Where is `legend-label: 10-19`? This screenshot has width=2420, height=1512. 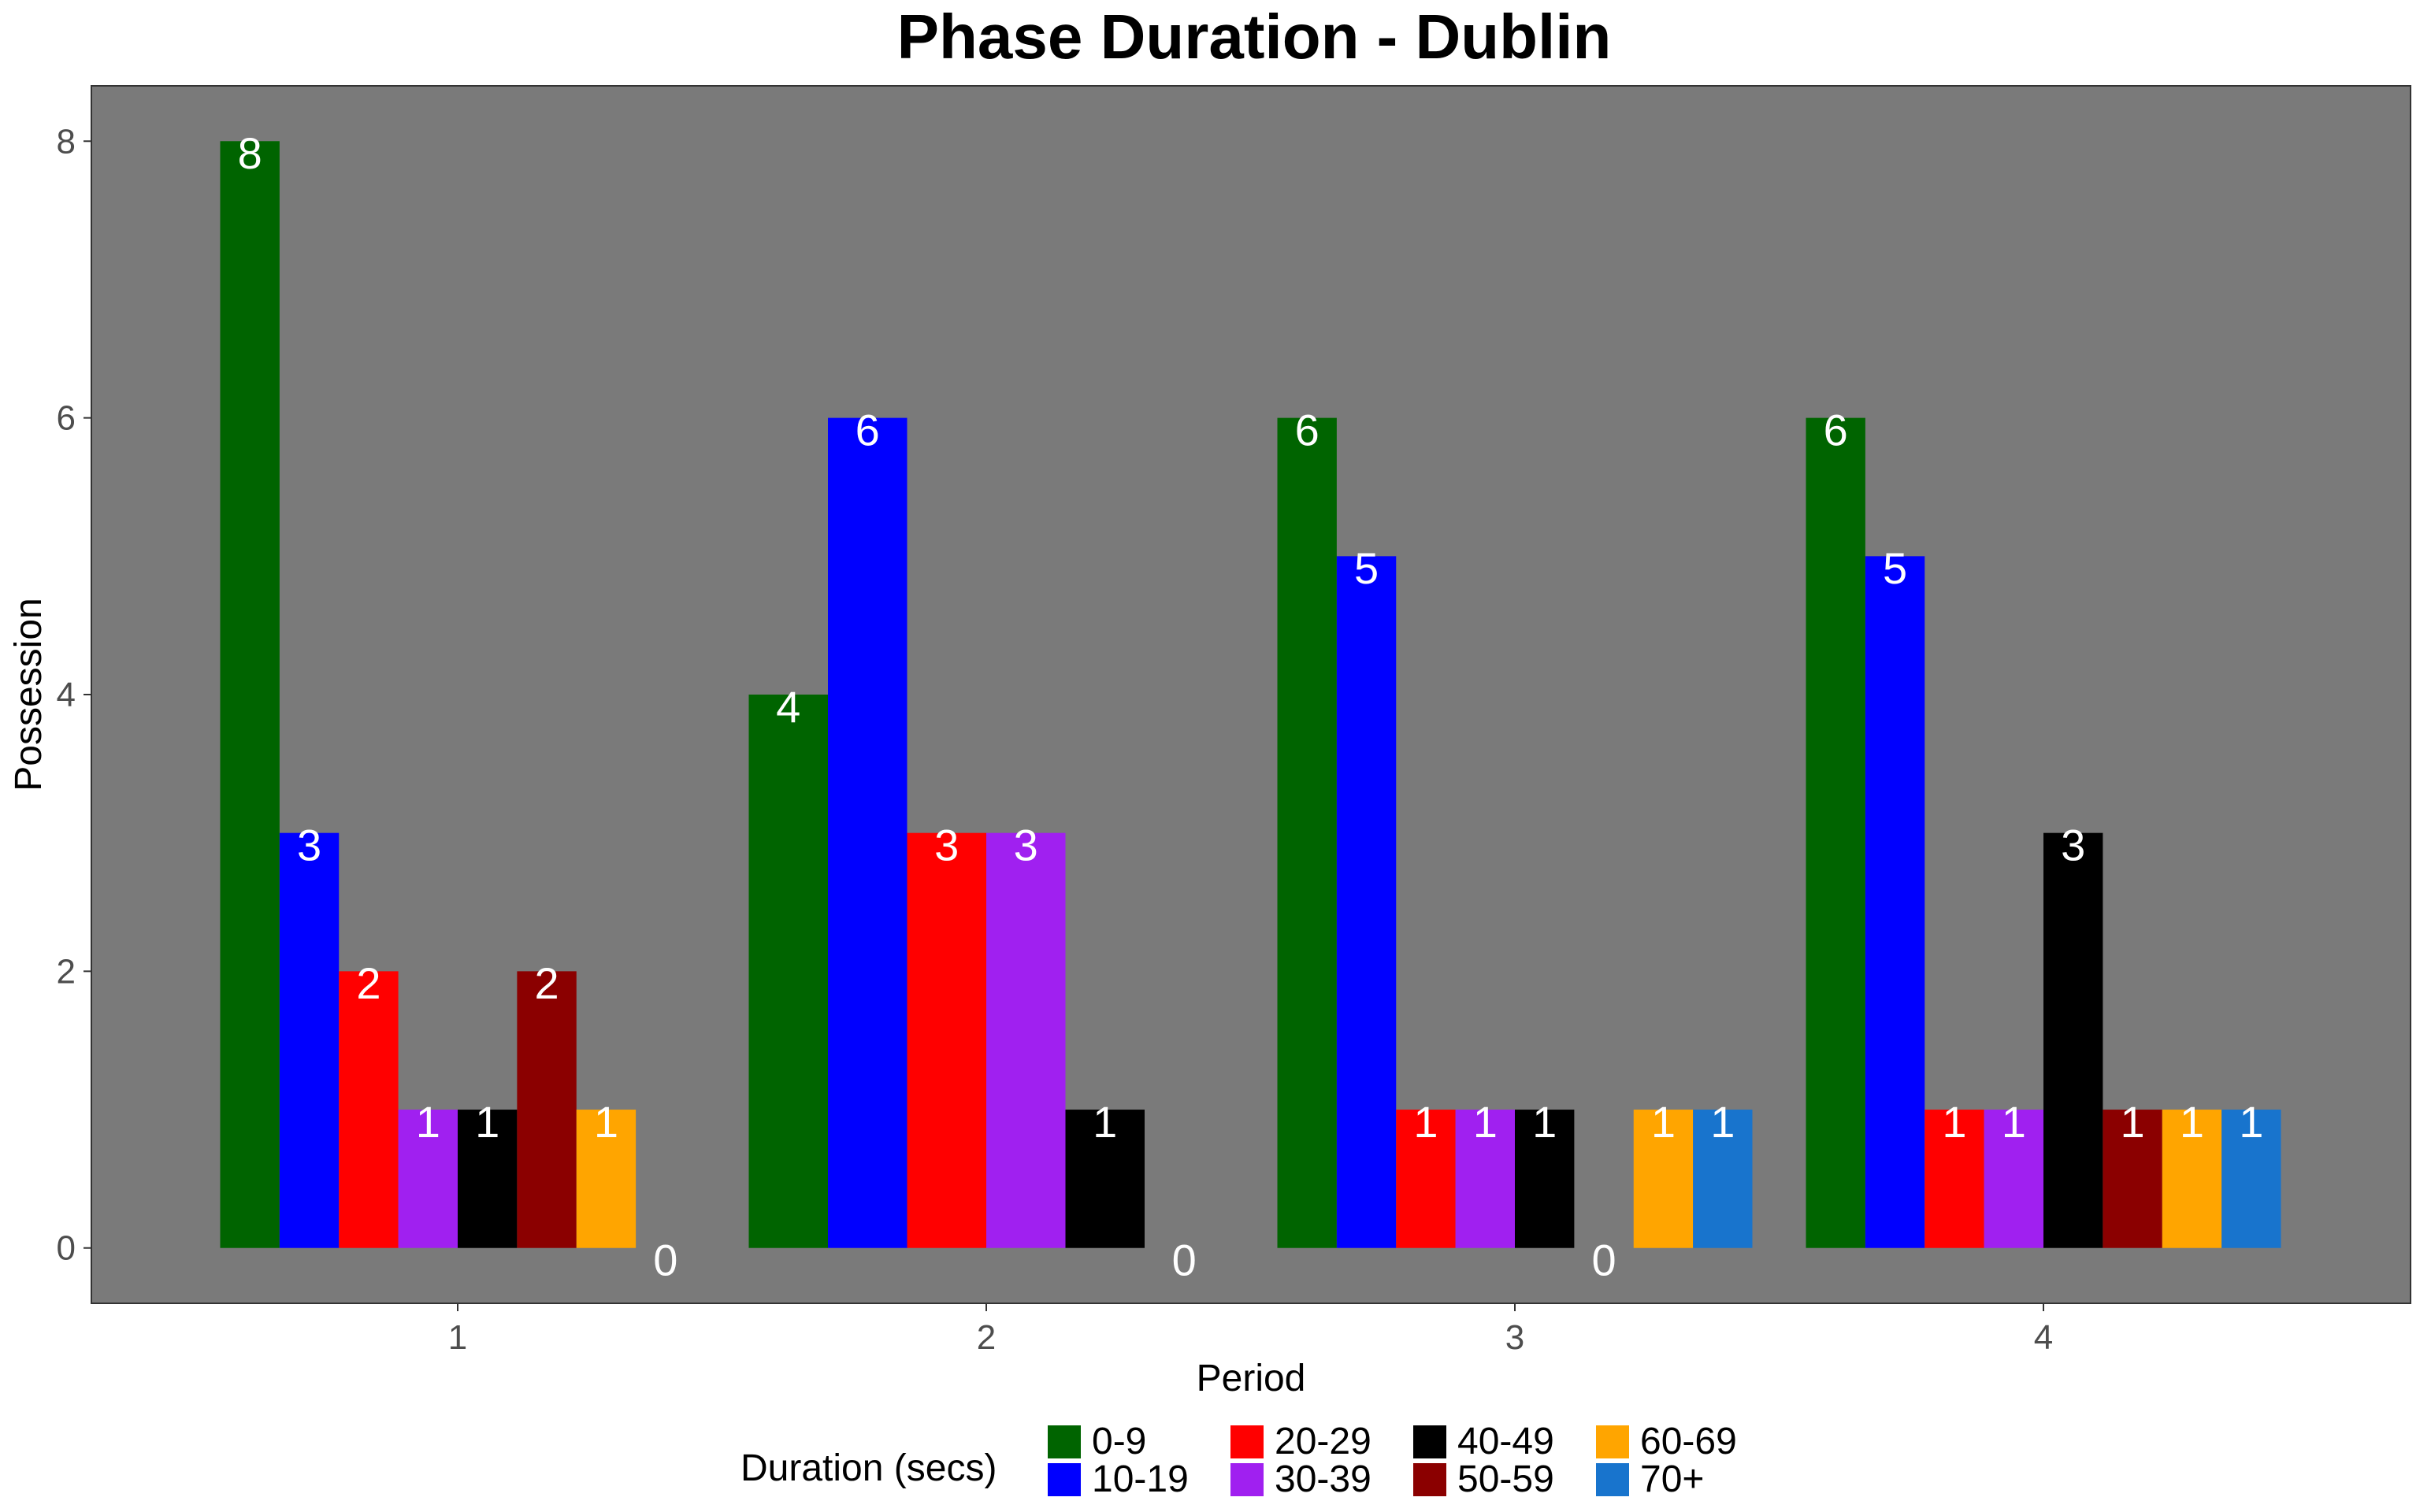
legend-label: 10-19 is located at coordinates (1140, 1479).